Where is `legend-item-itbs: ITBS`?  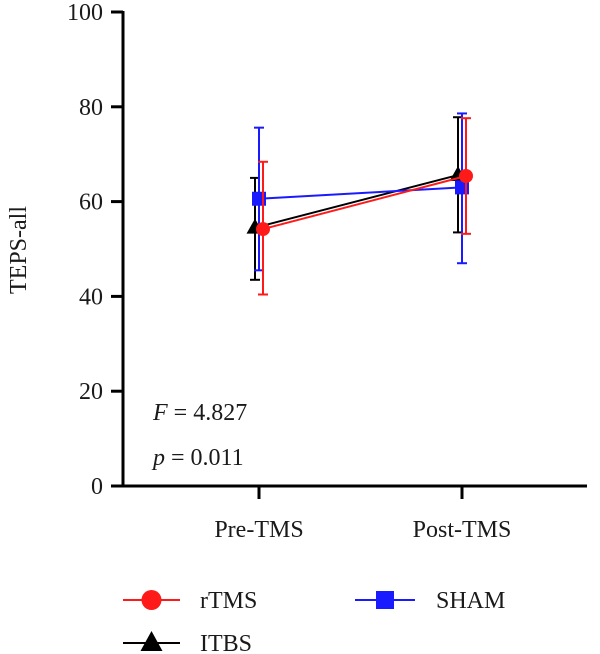
legend-item-itbs: ITBS is located at coordinates (187, 642).